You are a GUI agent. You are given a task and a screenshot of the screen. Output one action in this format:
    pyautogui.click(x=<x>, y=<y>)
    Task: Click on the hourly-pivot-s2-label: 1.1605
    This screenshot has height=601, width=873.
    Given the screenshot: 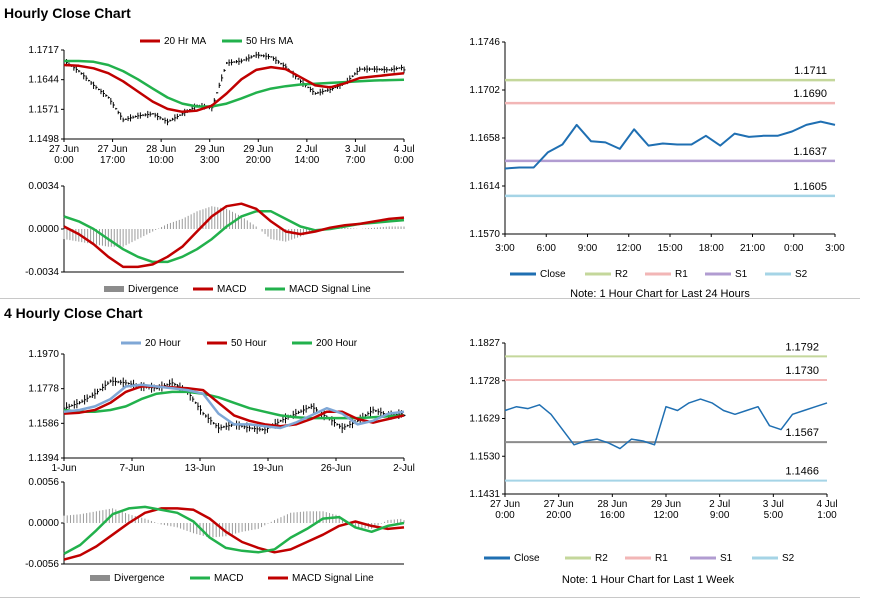 What is the action you would take?
    pyautogui.click(x=810, y=187)
    